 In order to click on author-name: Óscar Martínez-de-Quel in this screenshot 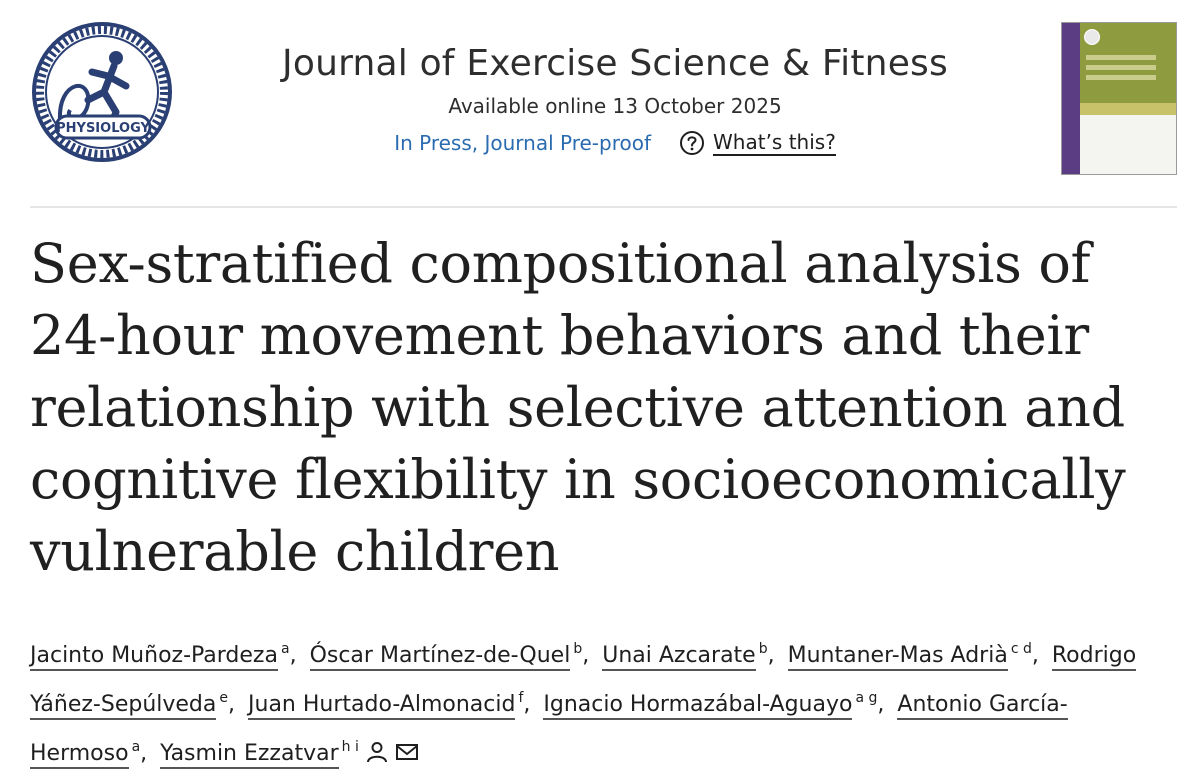, I will do `click(440, 657)`.